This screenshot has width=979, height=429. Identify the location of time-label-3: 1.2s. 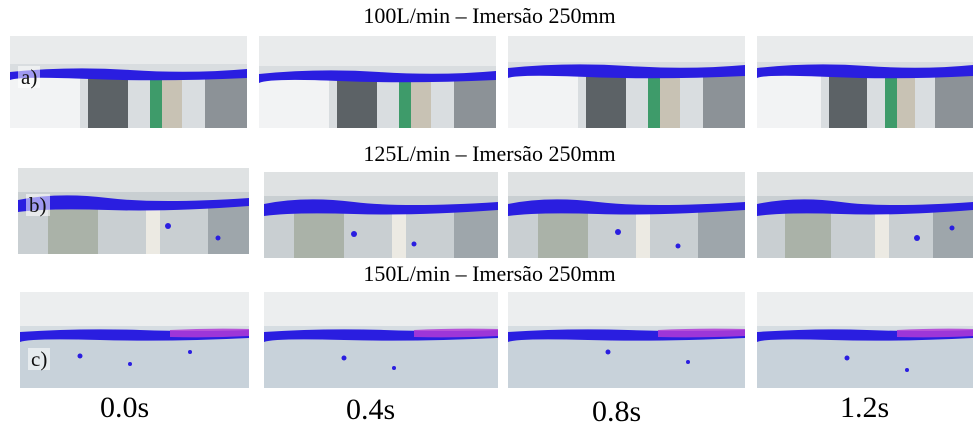
(865, 407).